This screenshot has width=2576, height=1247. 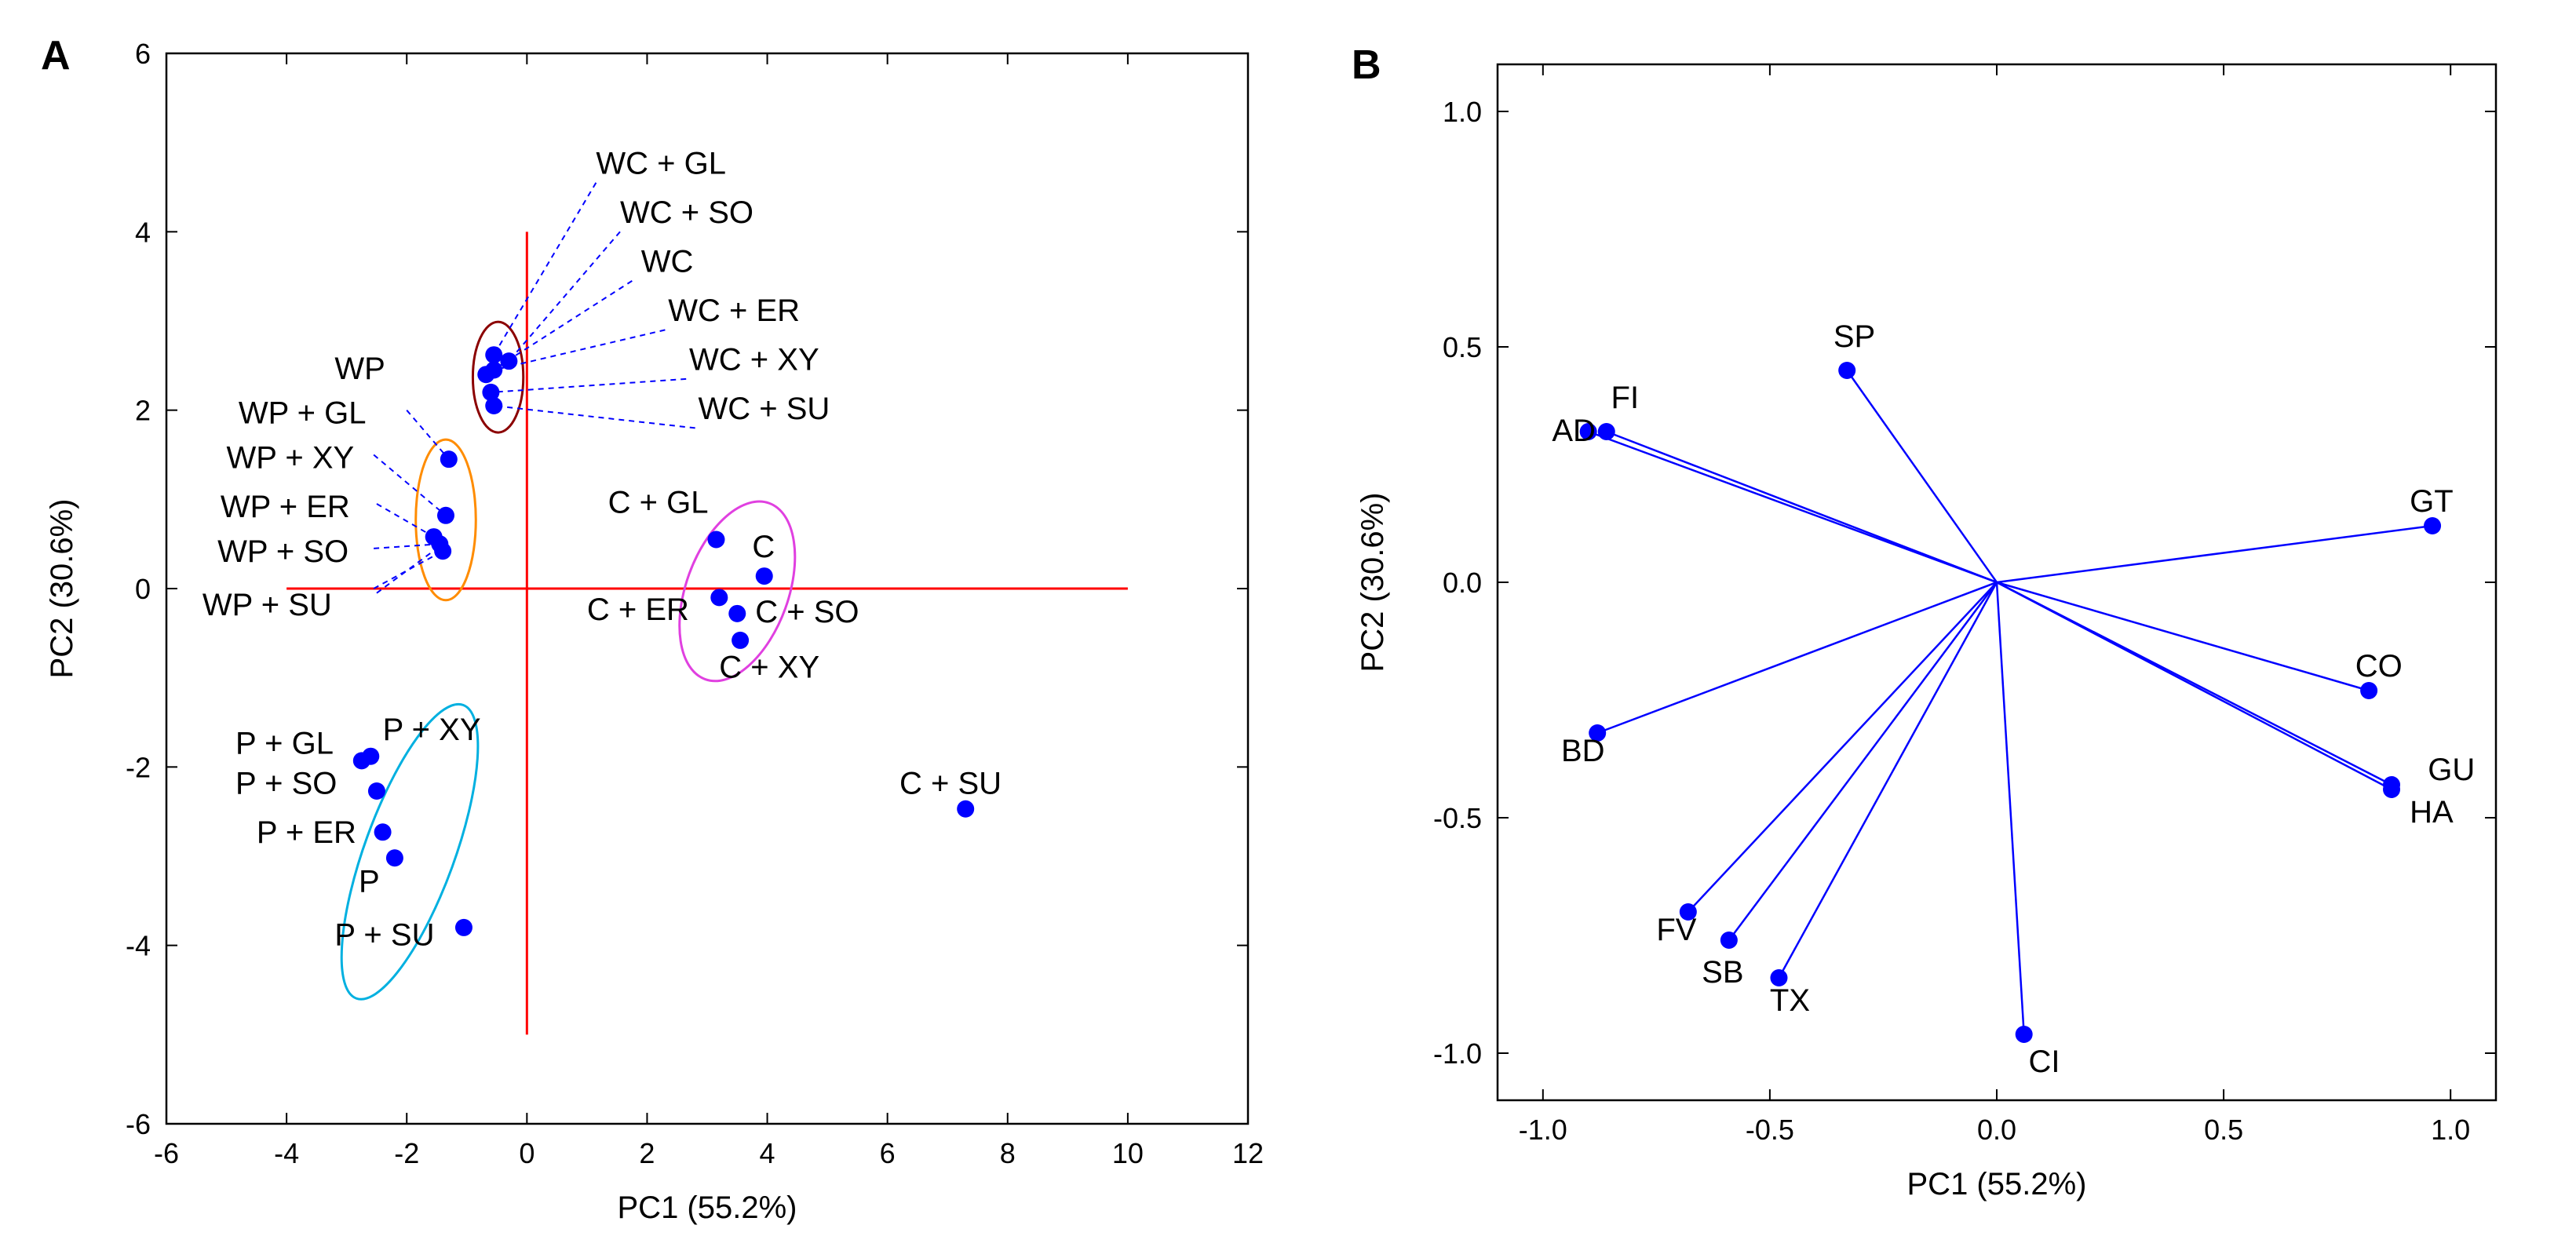 What do you see at coordinates (143, 54) in the screenshot?
I see `y-tick-label: 6` at bounding box center [143, 54].